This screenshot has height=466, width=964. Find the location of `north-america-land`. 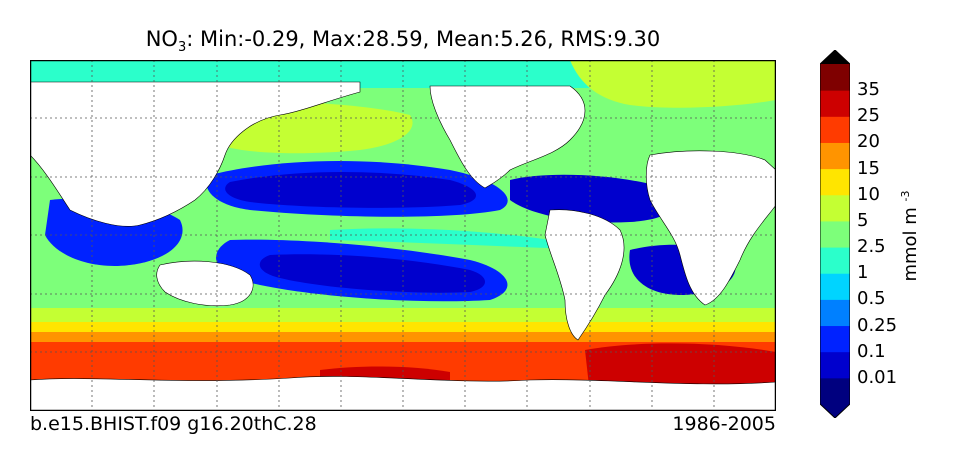

north-america-land is located at coordinates (507, 137).